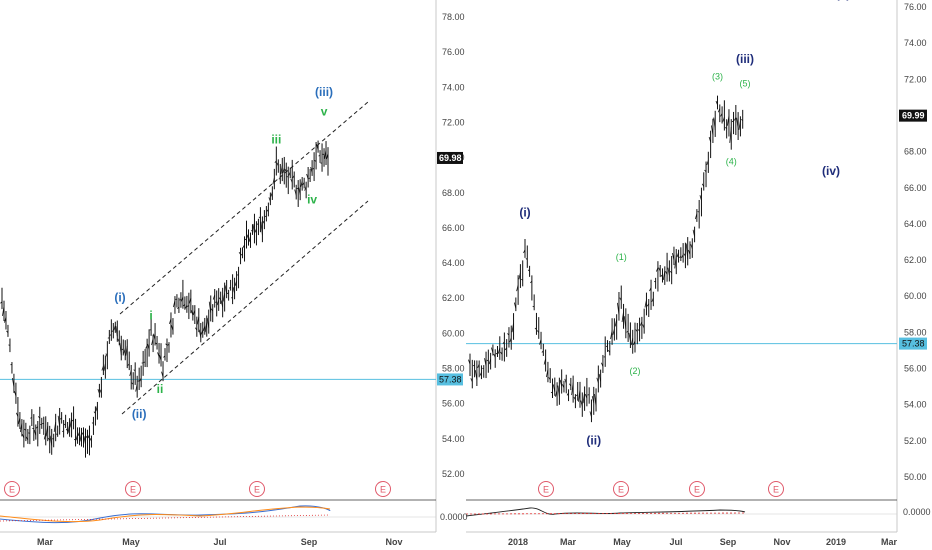 Image resolution: width=932 pixels, height=550 pixels. I want to click on wave-label: (5), so click(745, 84).